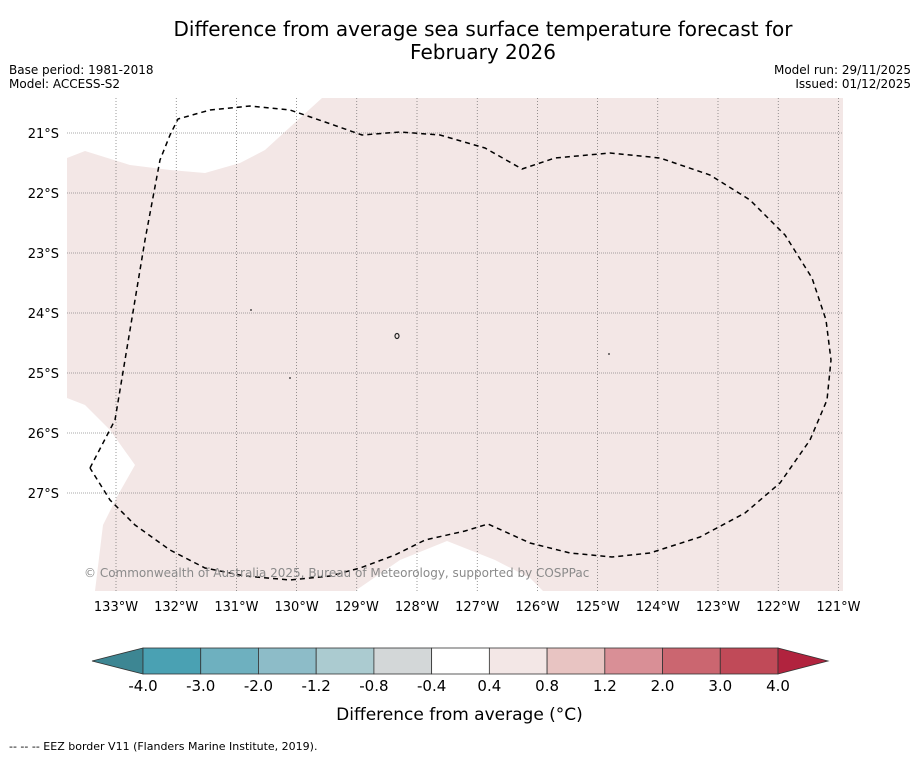 This screenshot has height=758, width=919. I want to click on colorbar, so click(460, 661).